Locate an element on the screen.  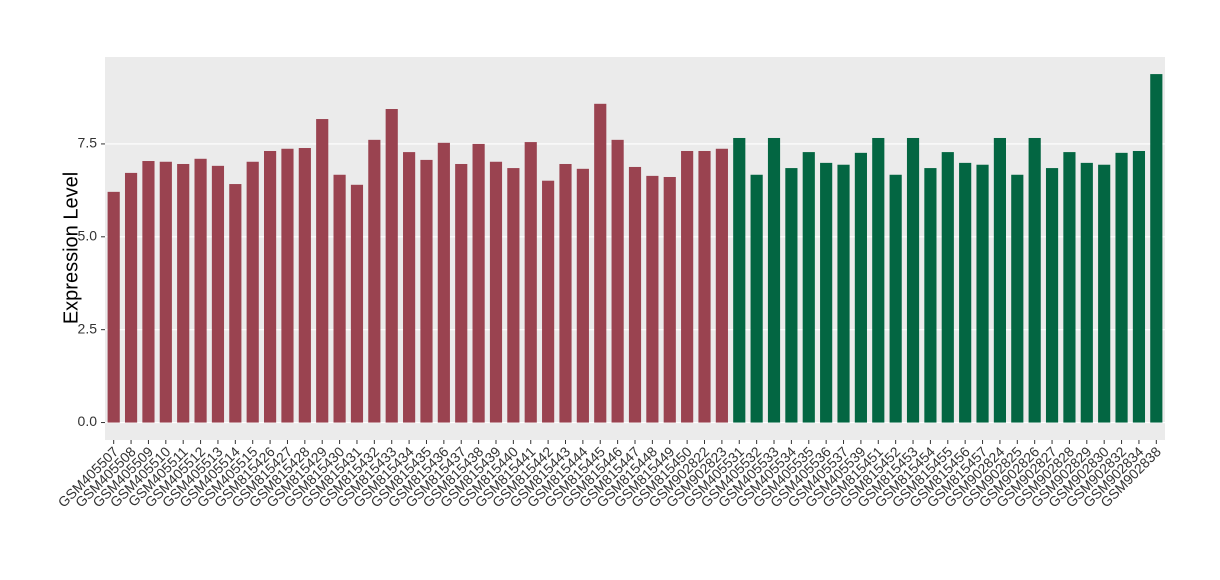
y-axis-title: Expression Level is located at coordinates (71, 248).